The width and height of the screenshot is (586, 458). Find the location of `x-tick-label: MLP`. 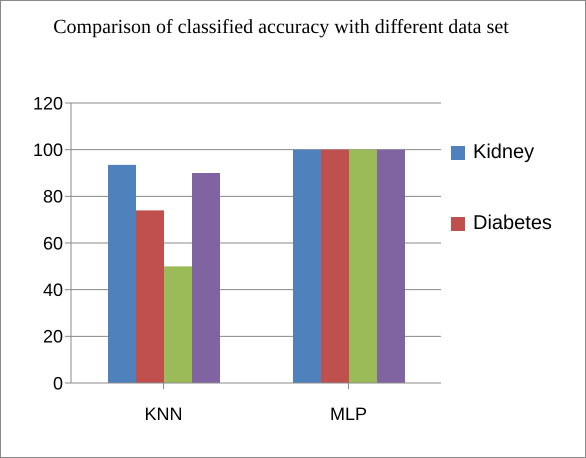

x-tick-label: MLP is located at coordinates (349, 414).